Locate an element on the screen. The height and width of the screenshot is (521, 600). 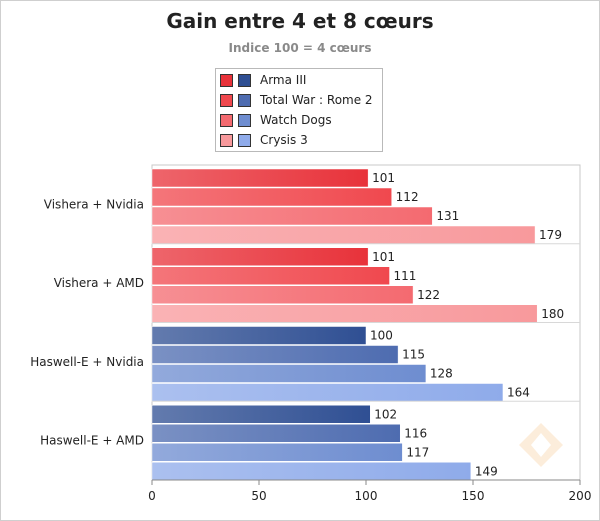
data-label: 115 is located at coordinates (413, 355).